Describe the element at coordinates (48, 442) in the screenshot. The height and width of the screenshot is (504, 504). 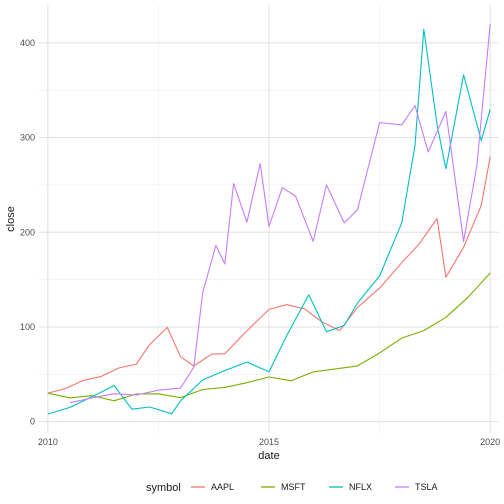
I see `x-tick-label: 2010` at that location.